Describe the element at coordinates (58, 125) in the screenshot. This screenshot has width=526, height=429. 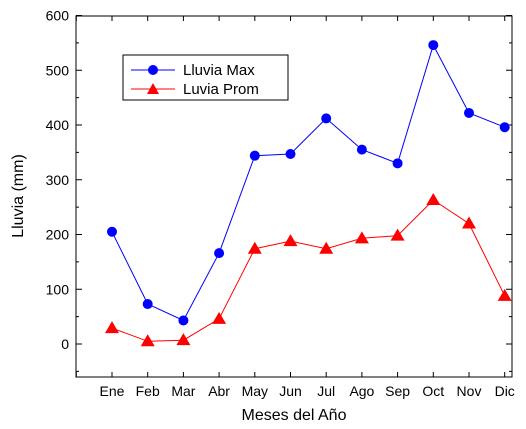
I see `y-tick-label: 400` at that location.